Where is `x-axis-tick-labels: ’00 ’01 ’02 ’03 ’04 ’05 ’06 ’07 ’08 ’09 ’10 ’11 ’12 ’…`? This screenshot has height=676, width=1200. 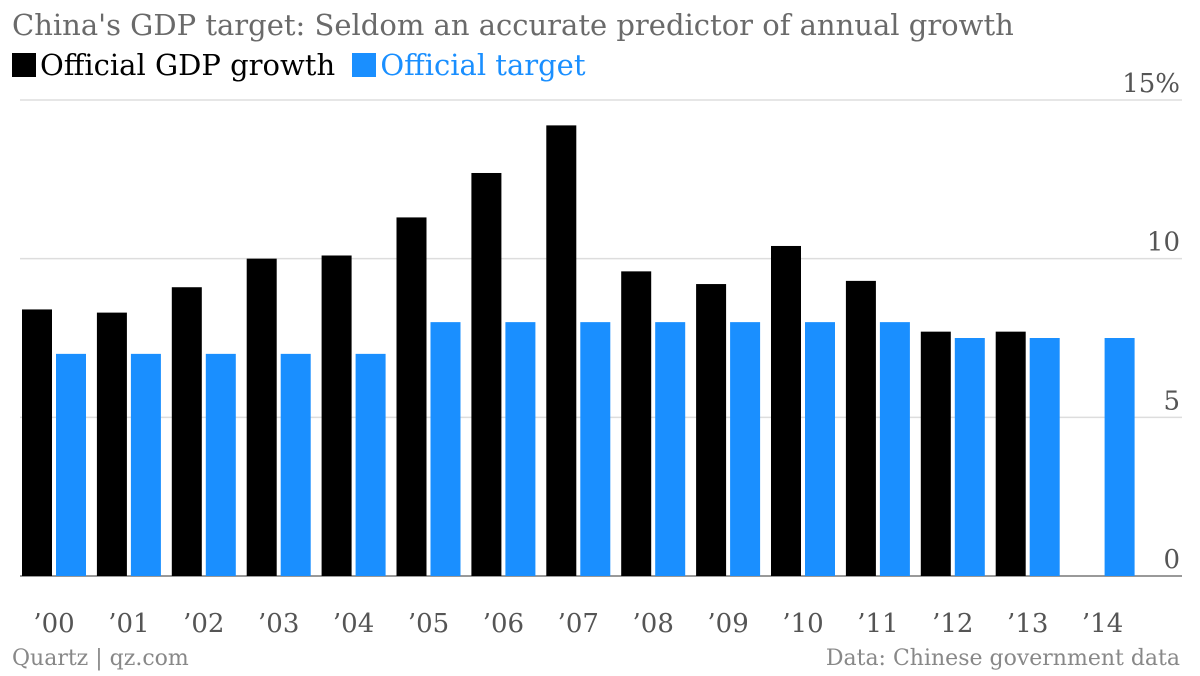
x-axis-tick-labels: ’00 ’01 ’02 ’03 ’04 ’05 ’06 ’07 ’08 ’09 ’10 ’11 ’12 ’… is located at coordinates (578, 624).